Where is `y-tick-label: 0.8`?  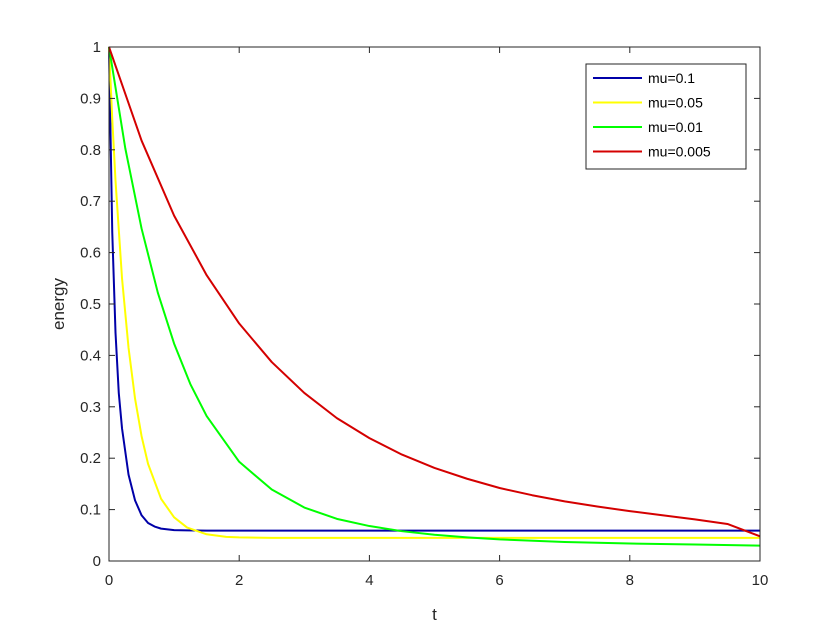 y-tick-label: 0.8 is located at coordinates (90, 150).